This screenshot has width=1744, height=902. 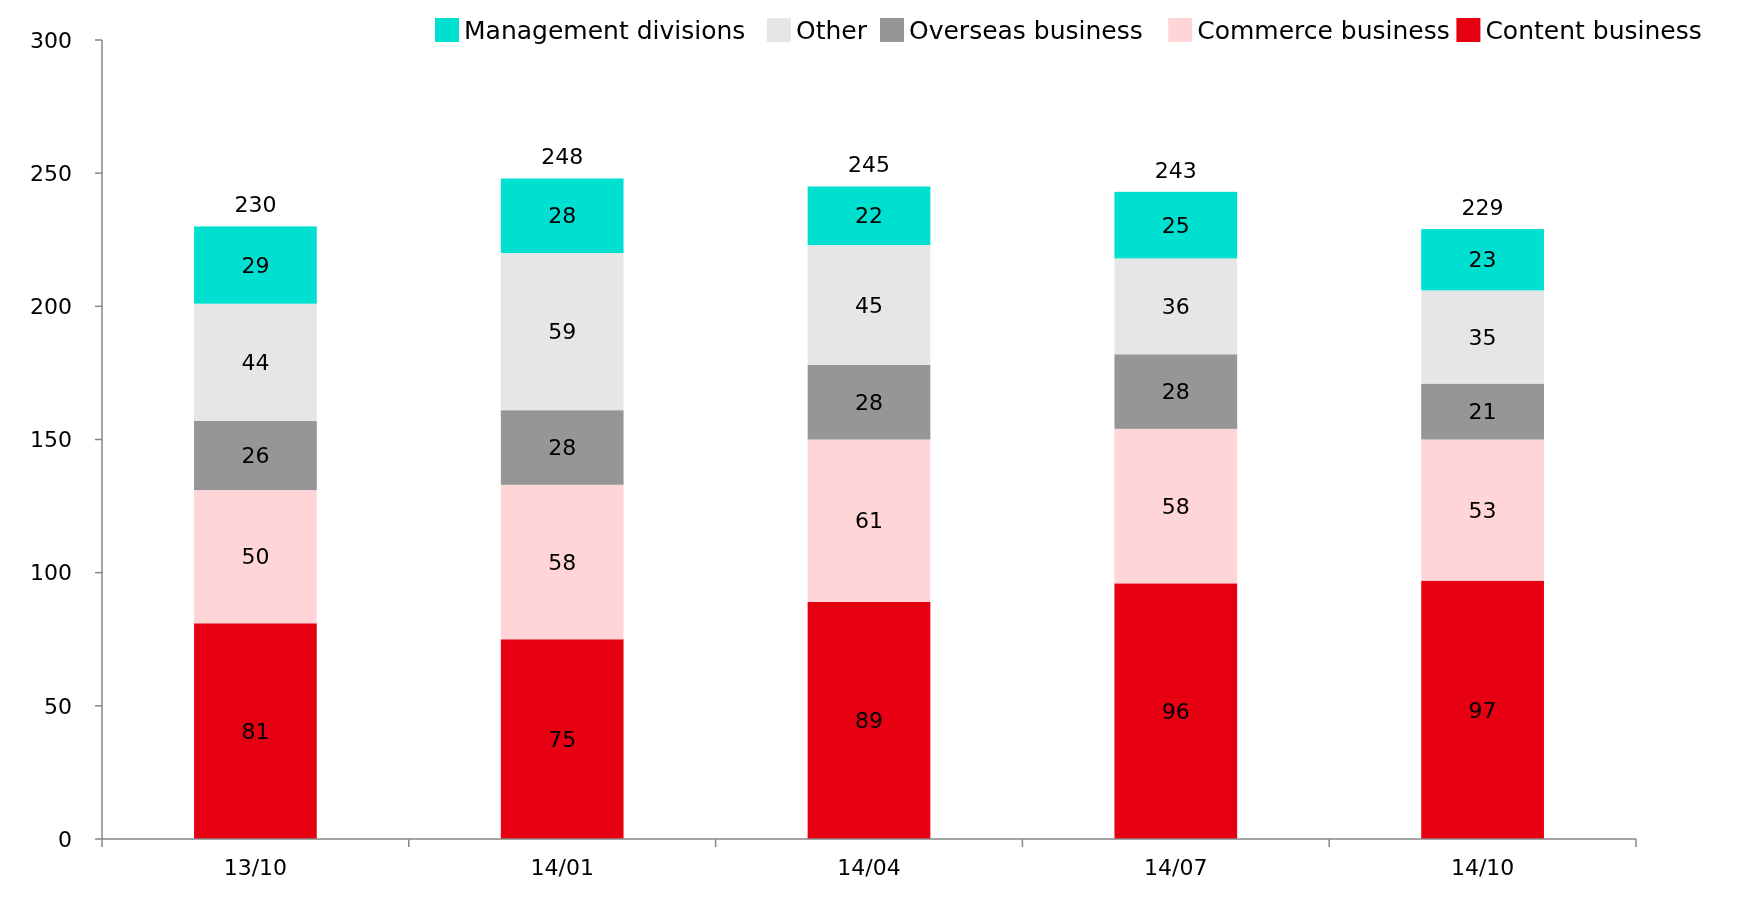 I want to click on data-label: 35, so click(x=1482, y=337).